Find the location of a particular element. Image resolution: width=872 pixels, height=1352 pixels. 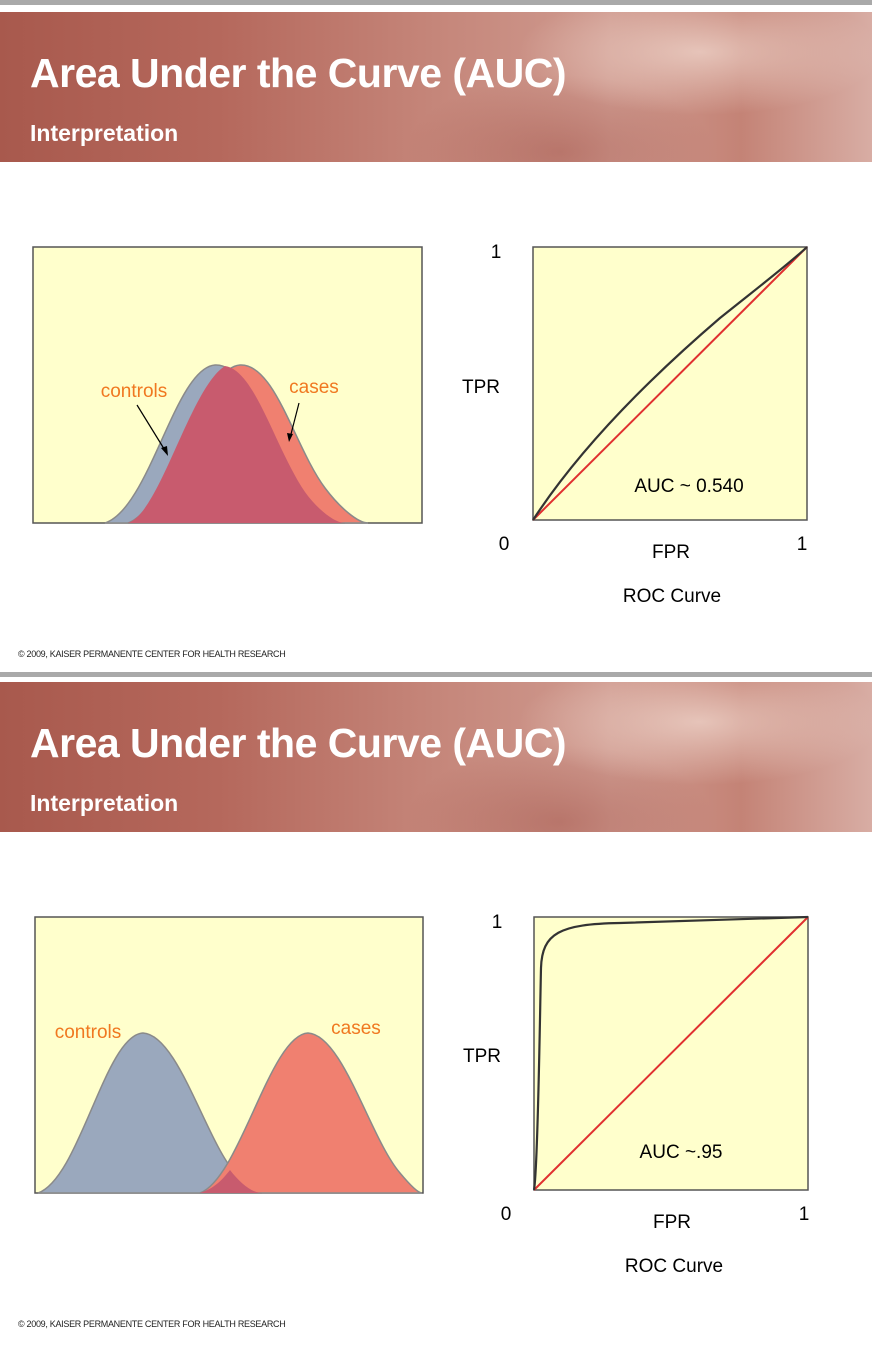

cases-arrow-head is located at coordinates (290, 437).